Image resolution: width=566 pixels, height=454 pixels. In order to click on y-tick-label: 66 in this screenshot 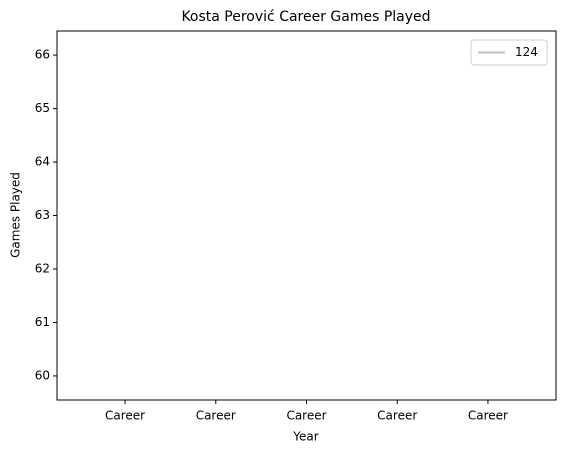, I will do `click(42, 55)`.